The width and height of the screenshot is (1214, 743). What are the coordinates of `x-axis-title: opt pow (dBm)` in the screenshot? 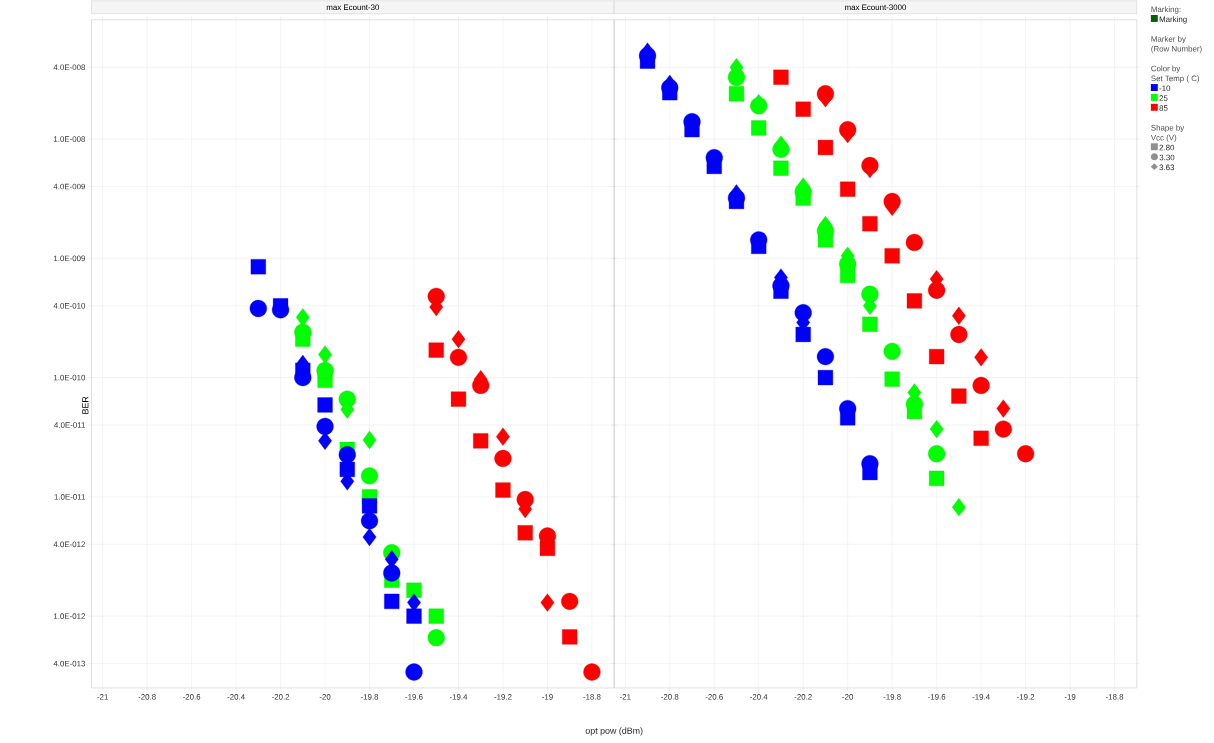 It's located at (614, 731).